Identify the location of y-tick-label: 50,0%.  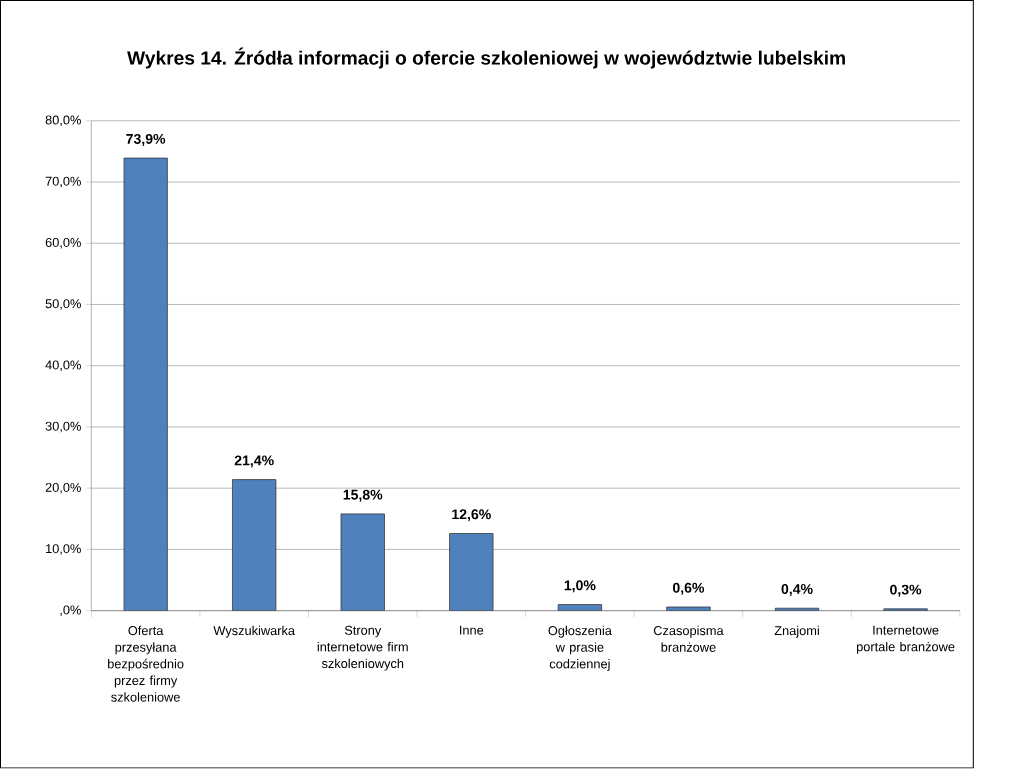
(63, 305).